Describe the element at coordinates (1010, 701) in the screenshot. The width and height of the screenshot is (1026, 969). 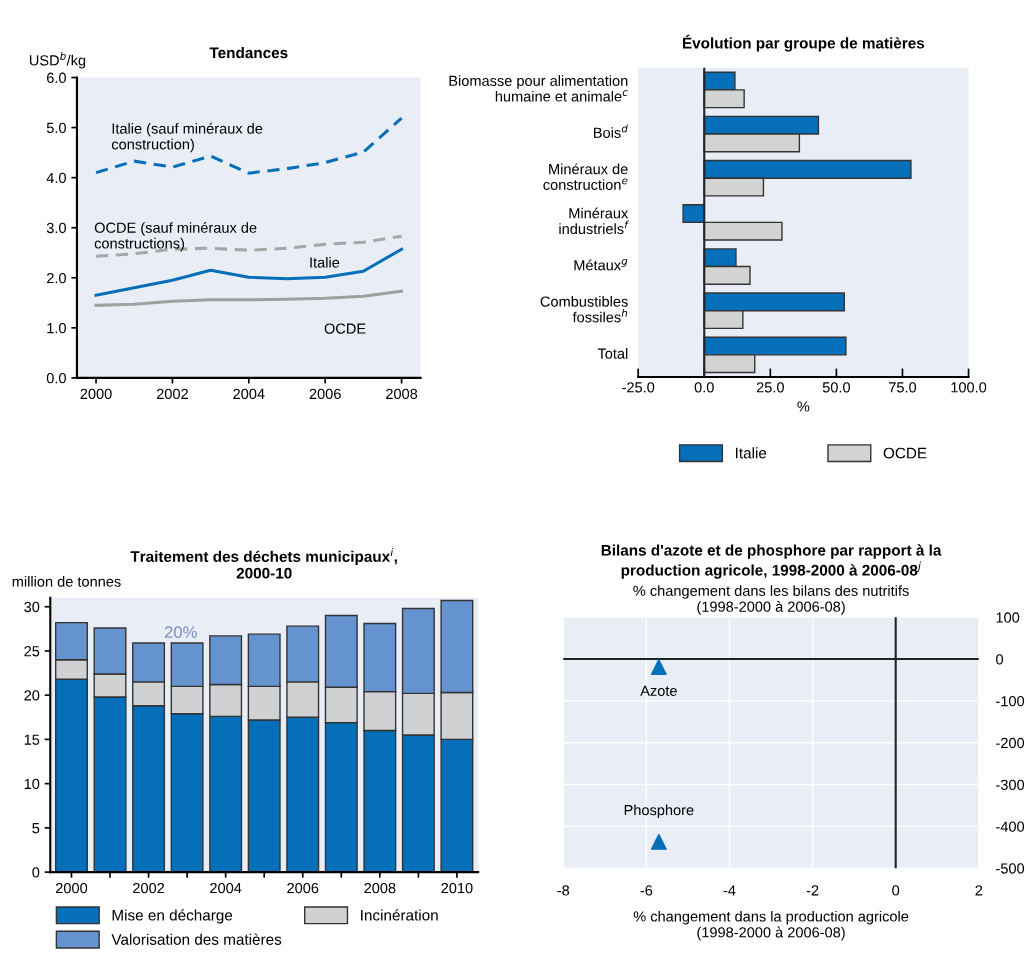
I see `y-tick-label: -100` at that location.